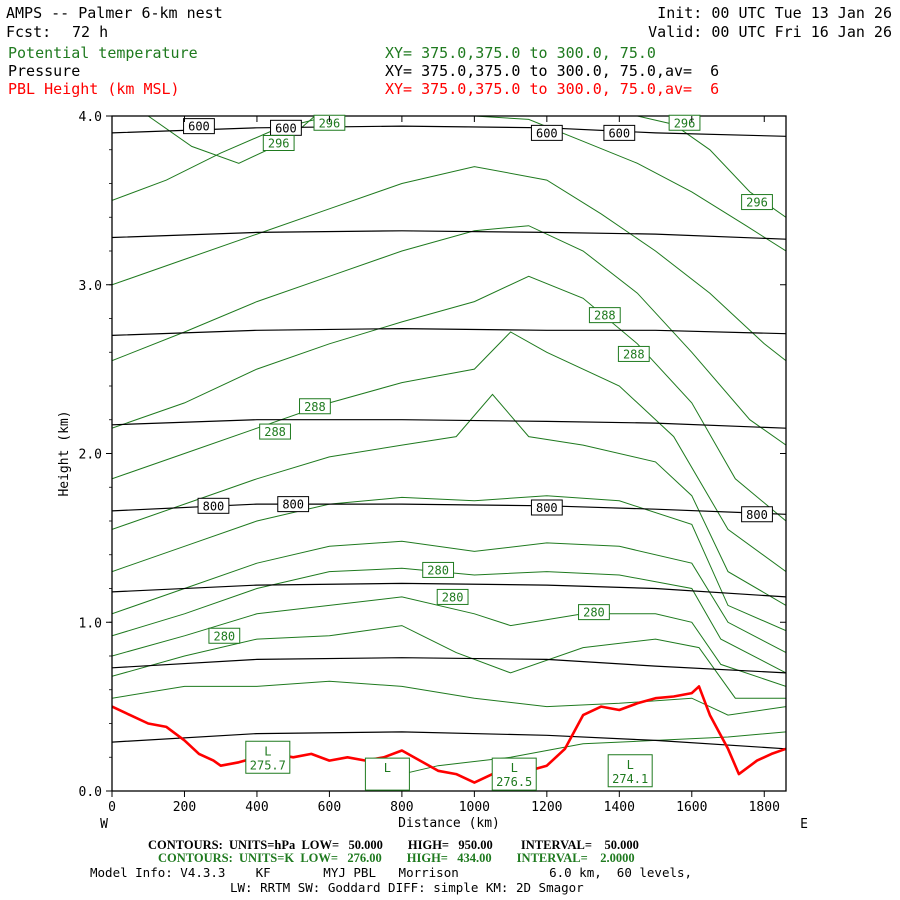 Image resolution: width=900 pixels, height=900 pixels. I want to click on low-marker-value-2: 276.5, so click(514, 782).